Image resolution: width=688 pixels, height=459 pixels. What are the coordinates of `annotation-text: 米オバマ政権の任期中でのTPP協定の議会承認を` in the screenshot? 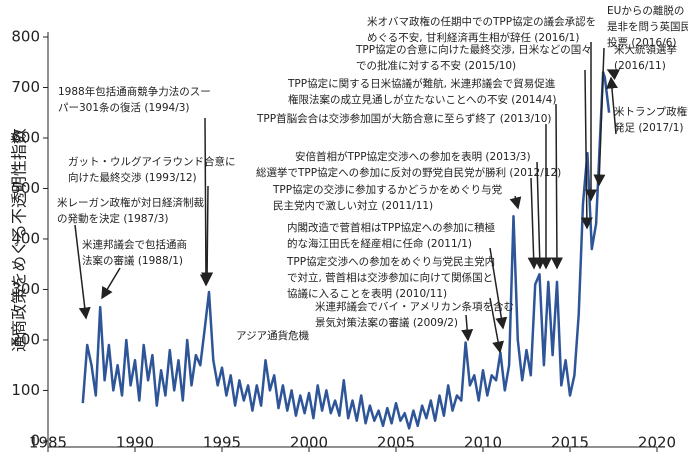 It's located at (481, 21).